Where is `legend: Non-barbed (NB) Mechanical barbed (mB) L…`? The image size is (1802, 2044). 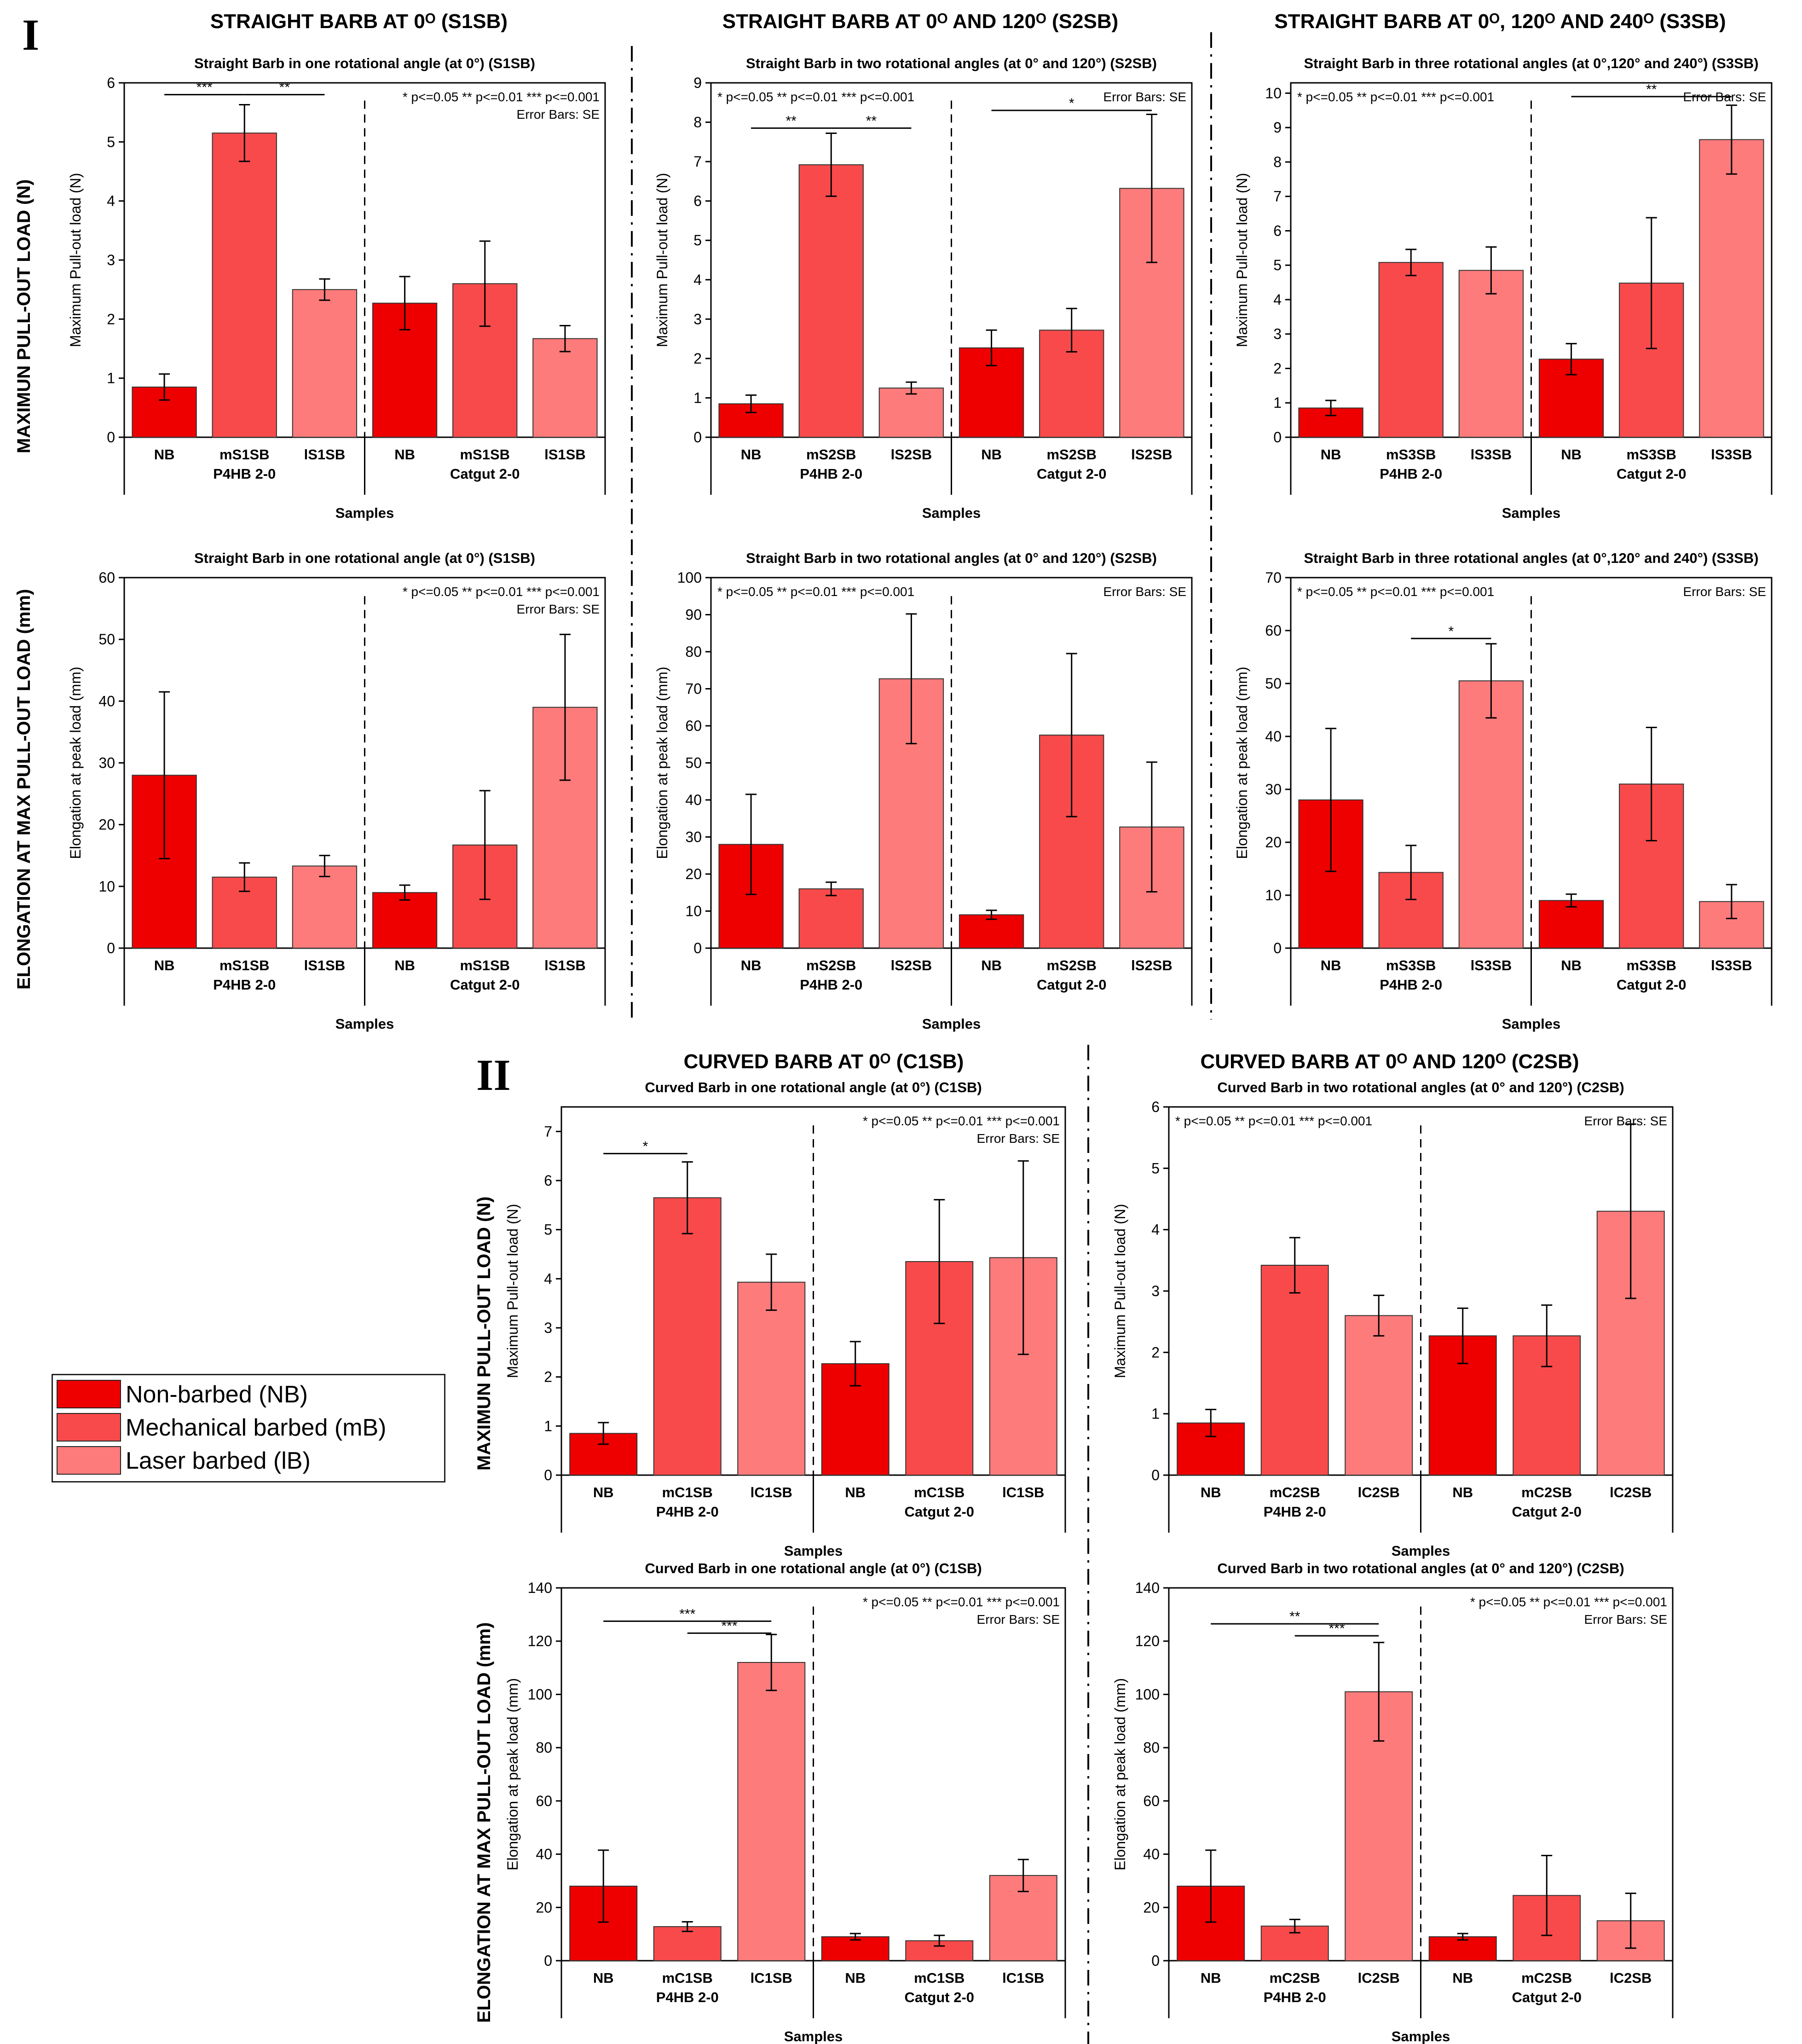 legend: Non-barbed (NB) Mechanical barbed (mB) L… is located at coordinates (248, 1428).